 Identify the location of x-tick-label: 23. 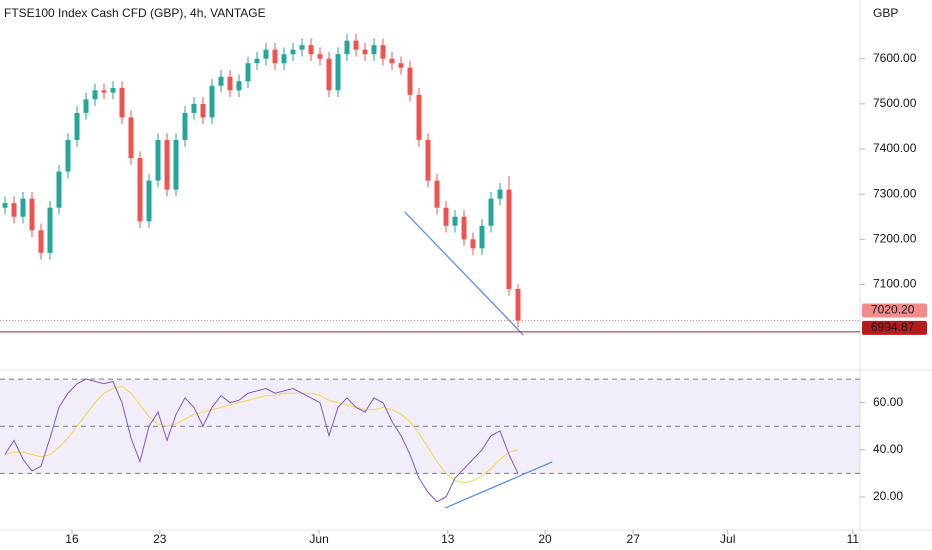
(160, 539).